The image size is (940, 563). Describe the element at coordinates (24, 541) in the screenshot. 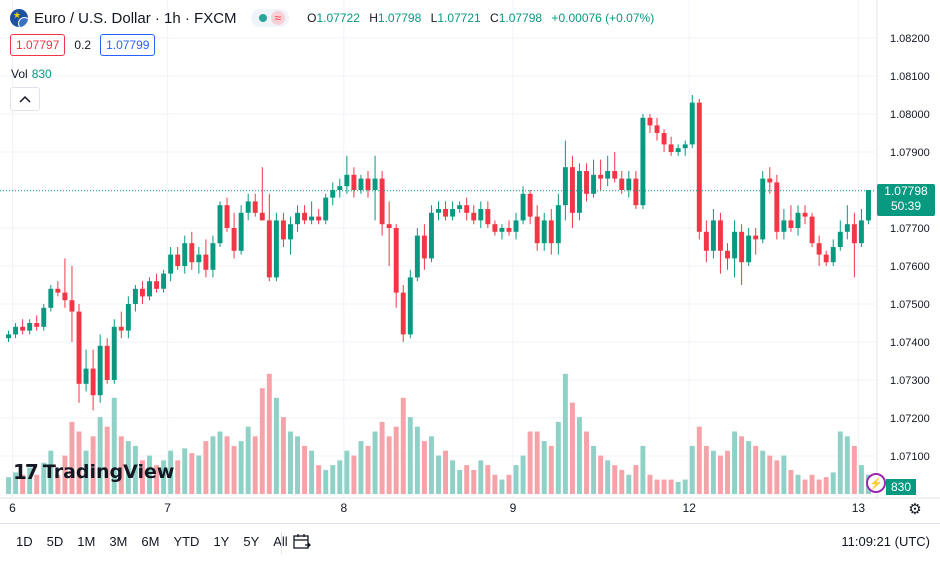

I see `range-1d-button: 1D` at that location.